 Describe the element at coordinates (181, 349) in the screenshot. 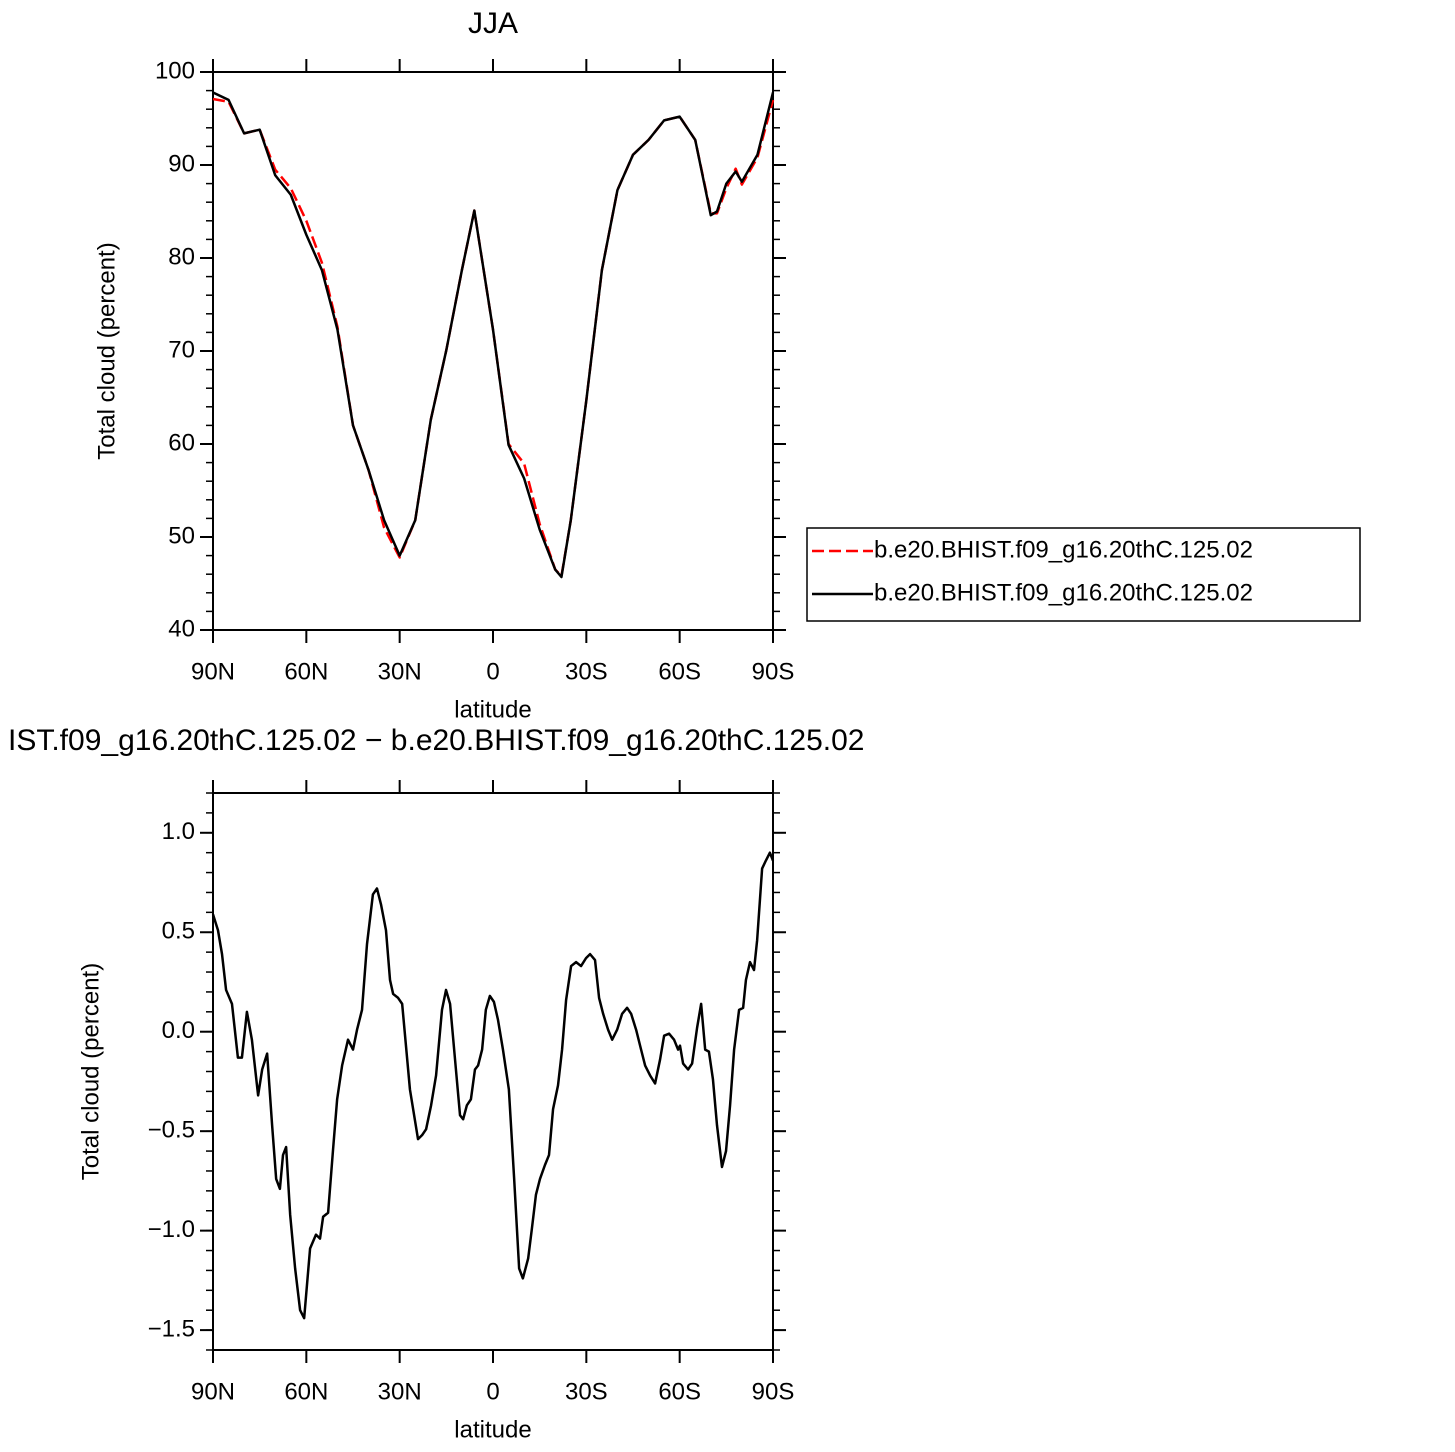

I see `y-tick-label: 70` at that location.